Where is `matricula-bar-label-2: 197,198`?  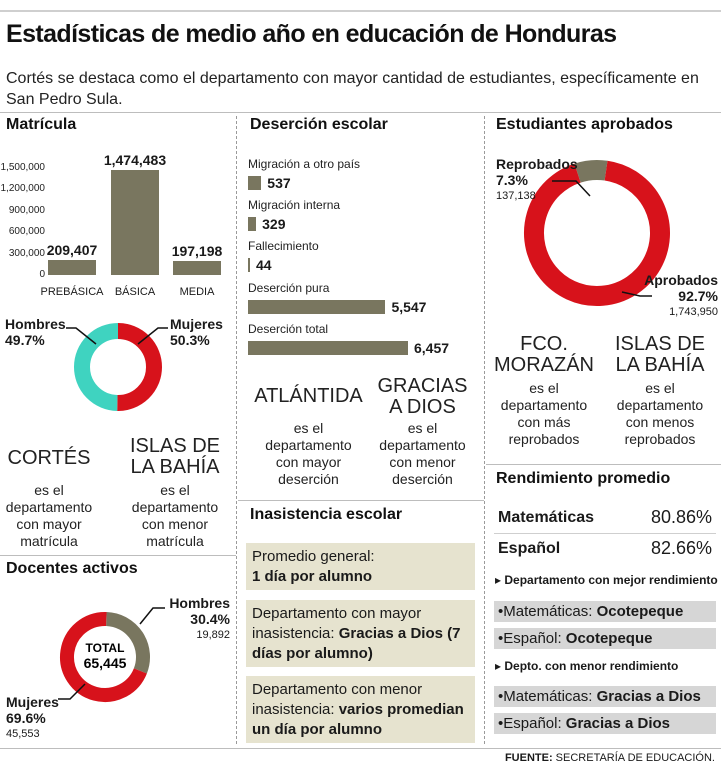
matricula-bar-label-2: 197,198 is located at coordinates (197, 250).